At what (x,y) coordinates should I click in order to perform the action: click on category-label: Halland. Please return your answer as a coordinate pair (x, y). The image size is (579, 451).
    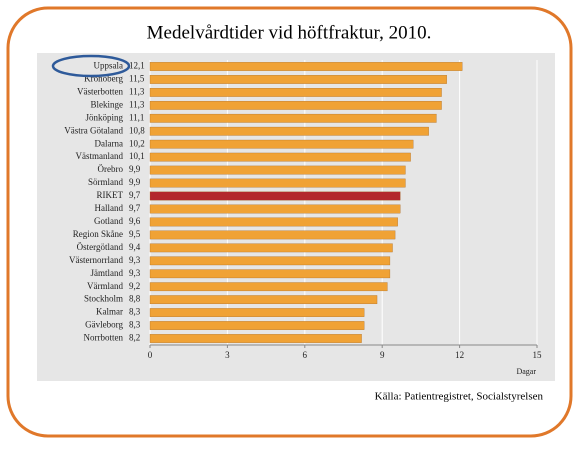
    Looking at the image, I should click on (109, 208).